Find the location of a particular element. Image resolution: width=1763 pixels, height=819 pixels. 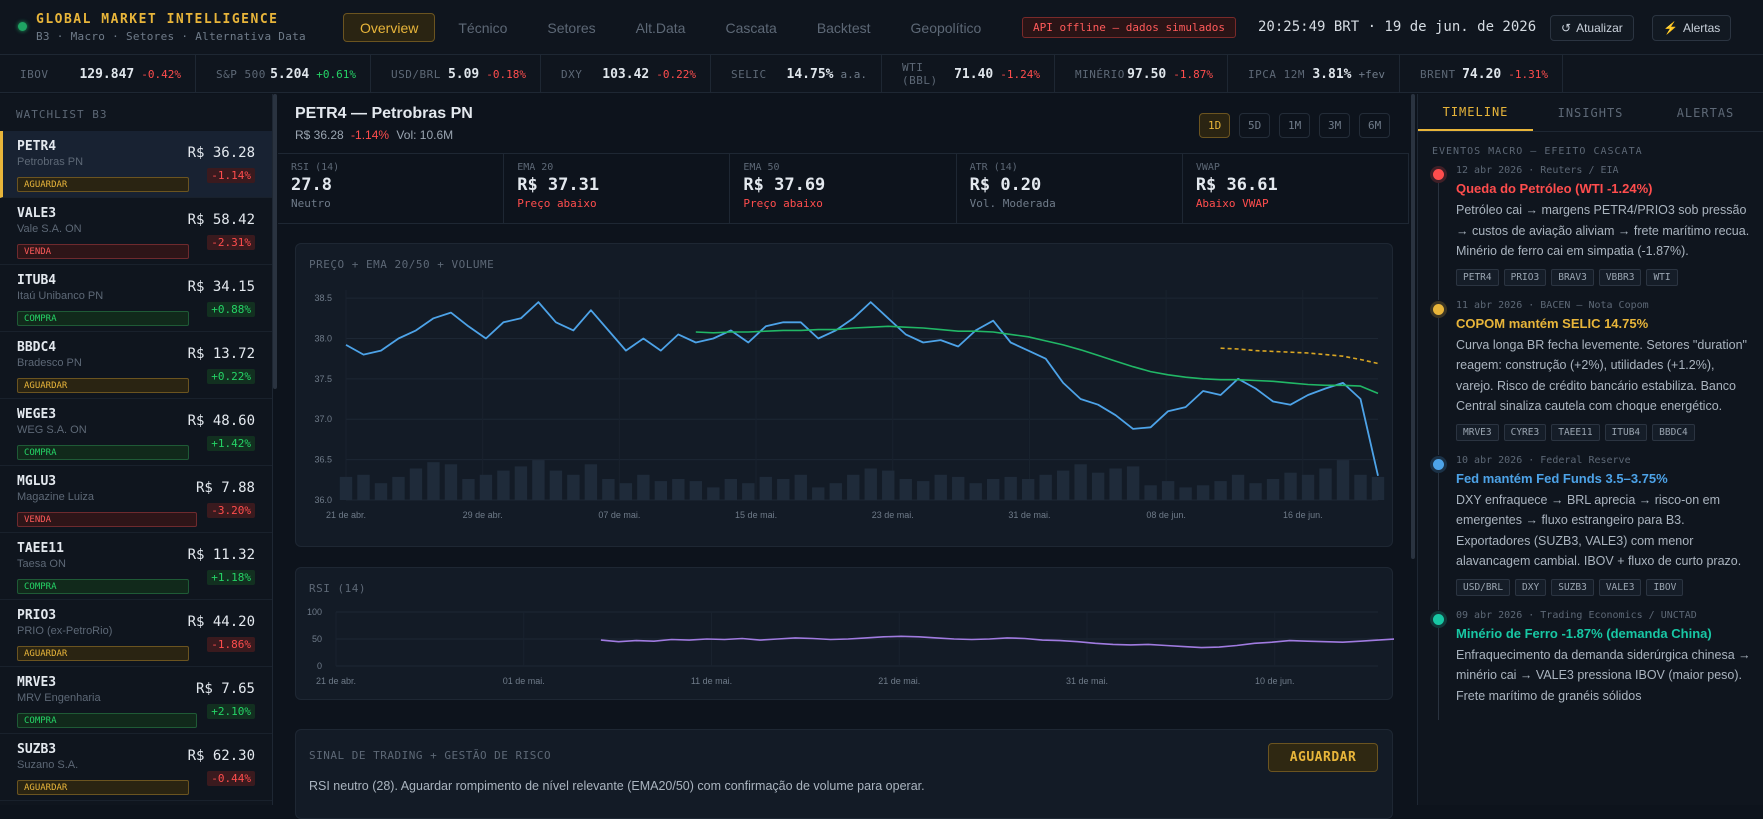

event-tag: VALE3 is located at coordinates (1620, 587).